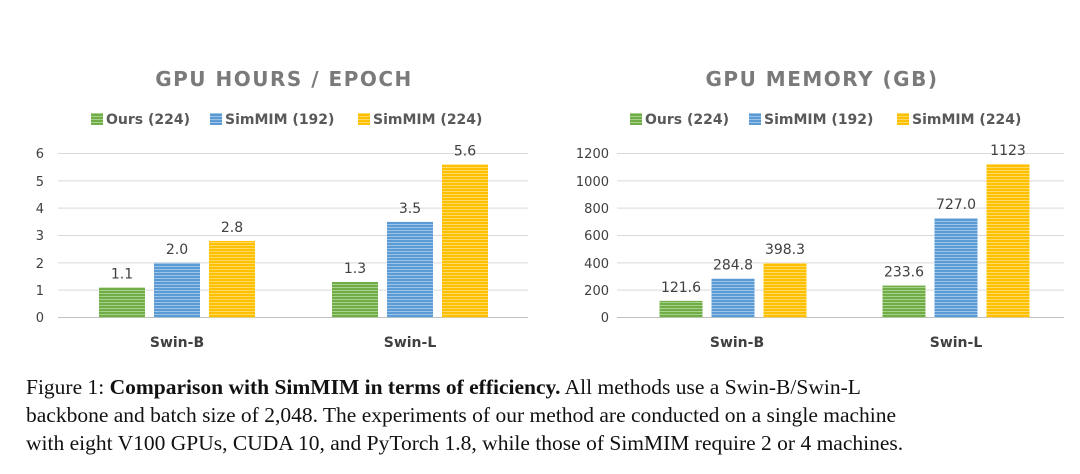  What do you see at coordinates (1008, 151) in the screenshot?
I see `data-label: 1123` at bounding box center [1008, 151].